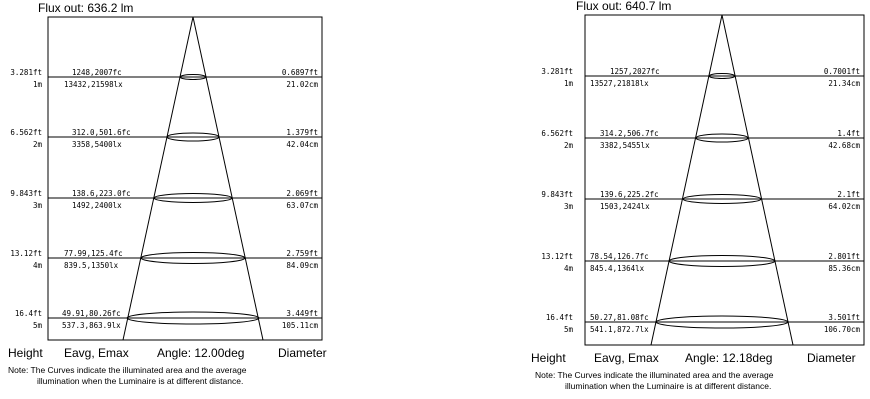 The height and width of the screenshot is (399, 870). I want to click on diameter-cm: 63.07cm, so click(302, 205).